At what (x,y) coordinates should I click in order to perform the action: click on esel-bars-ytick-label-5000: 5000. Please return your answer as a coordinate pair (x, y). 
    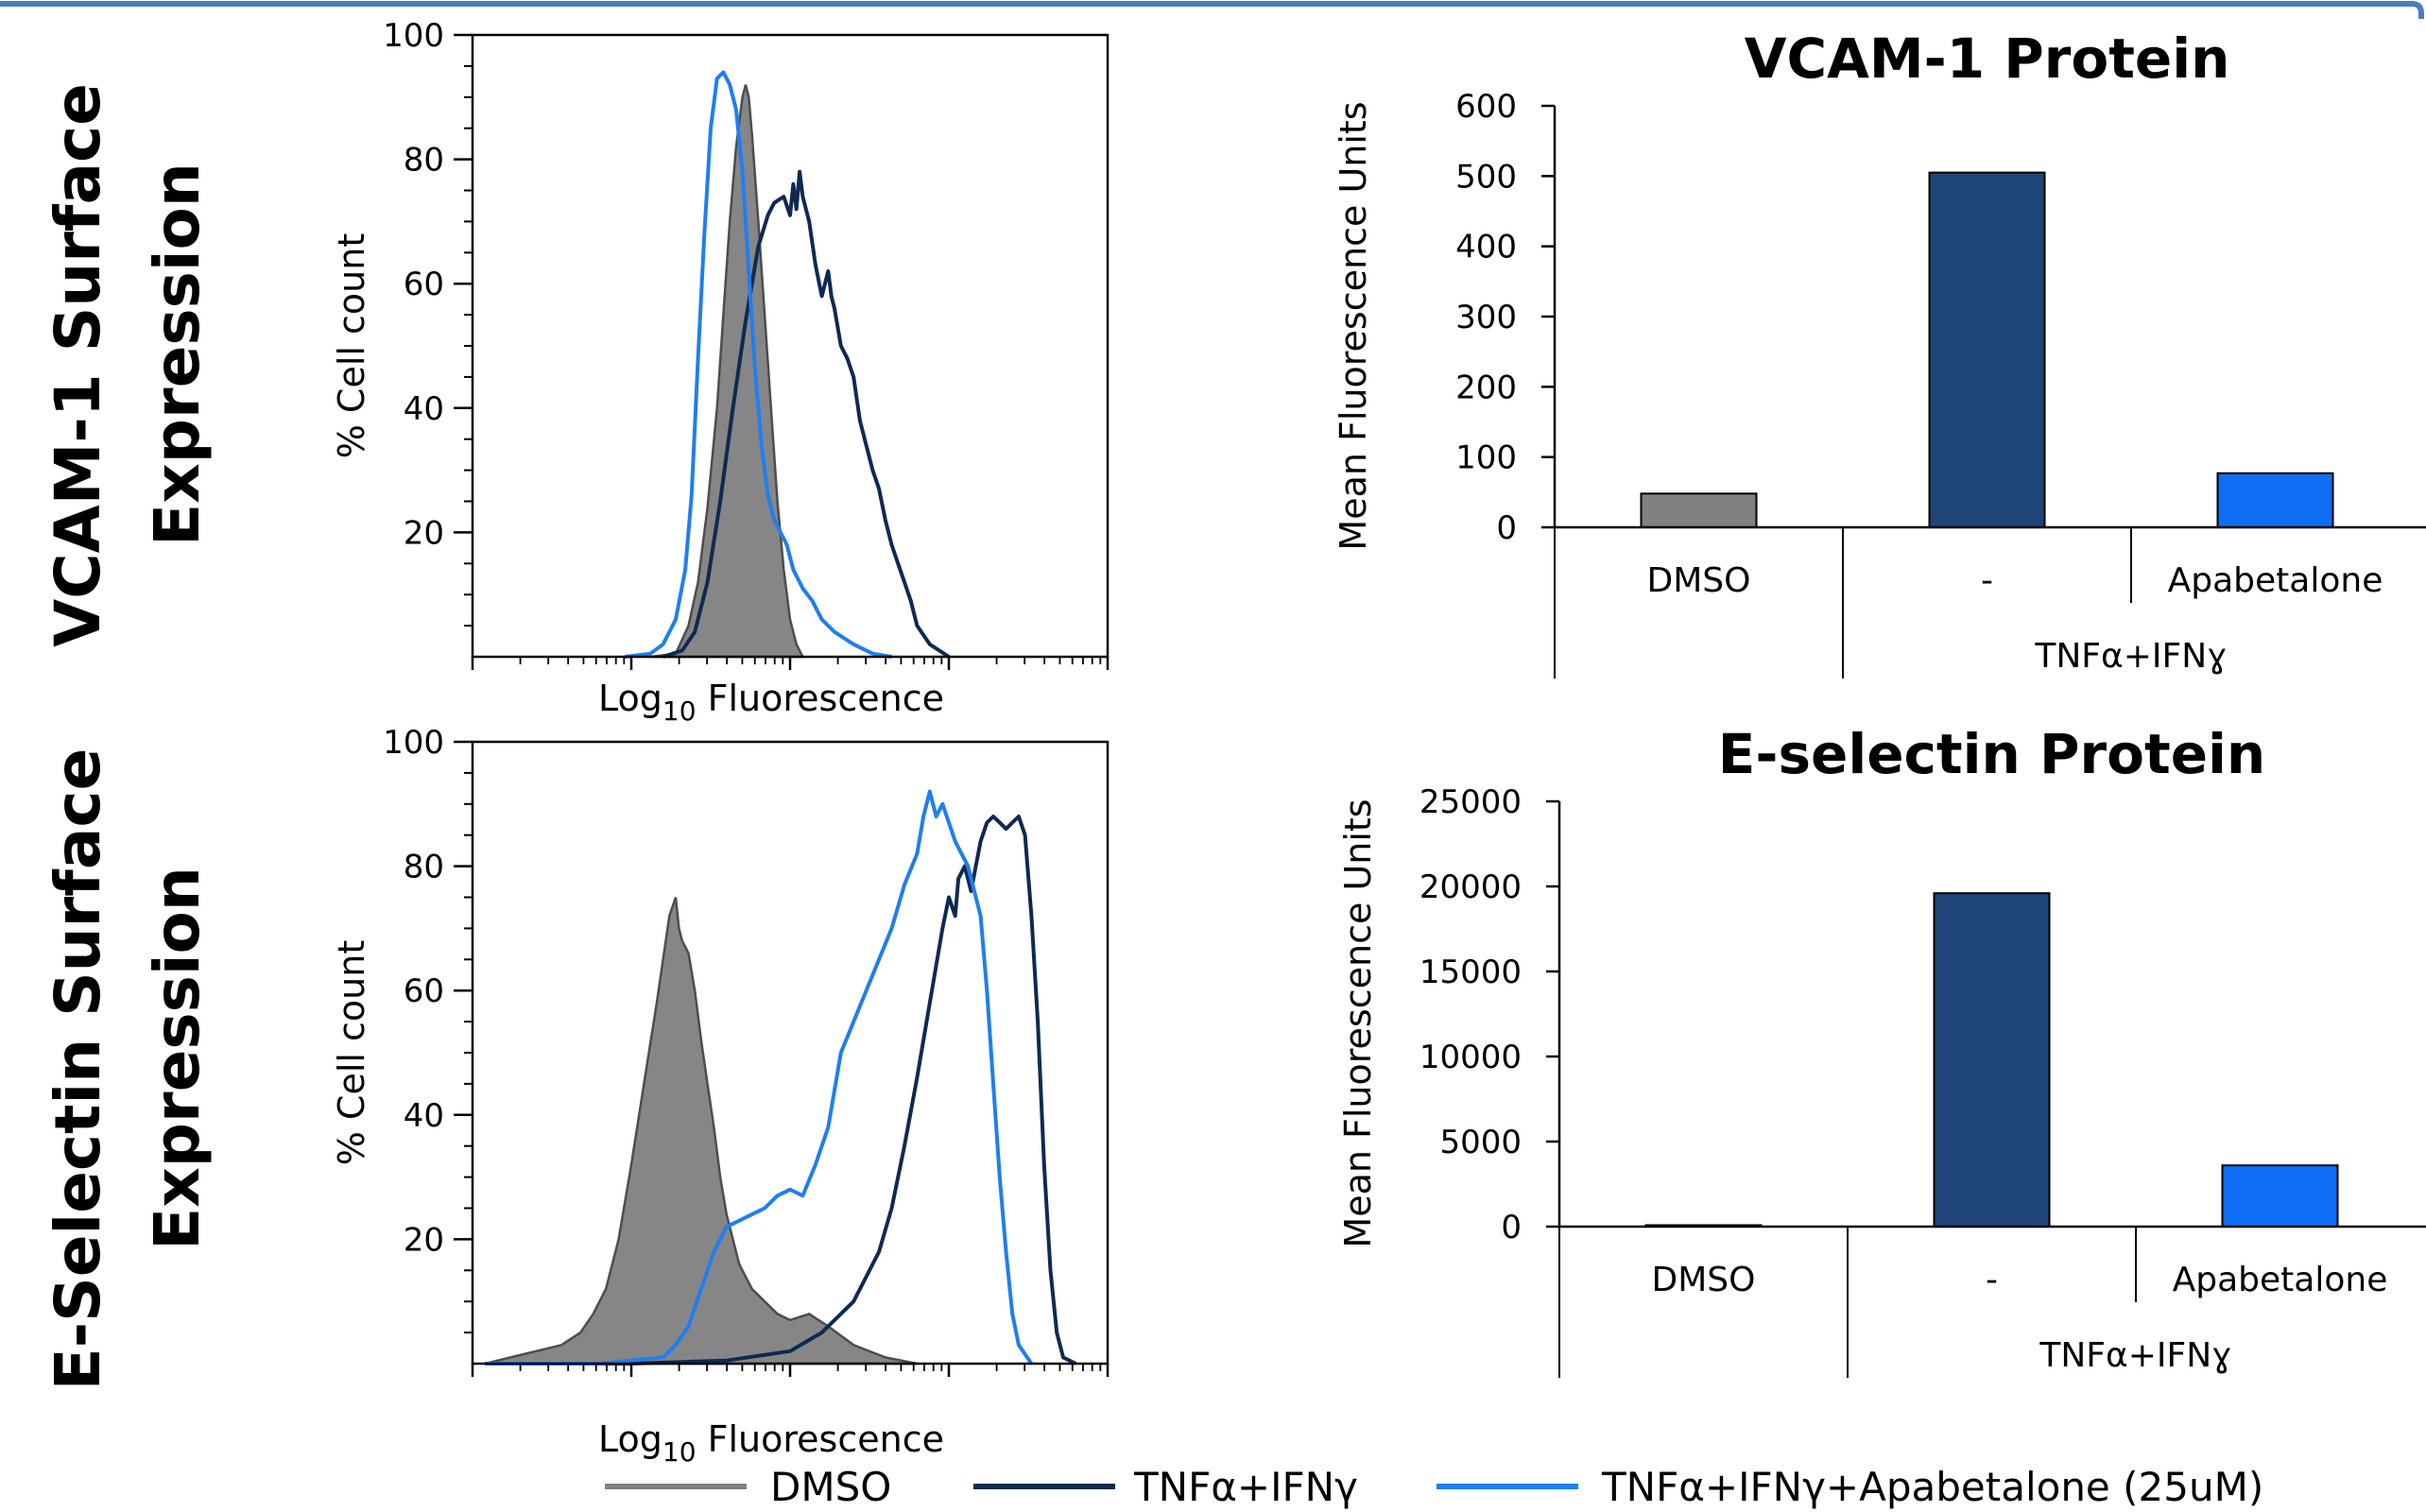
    Looking at the image, I should click on (1480, 1142).